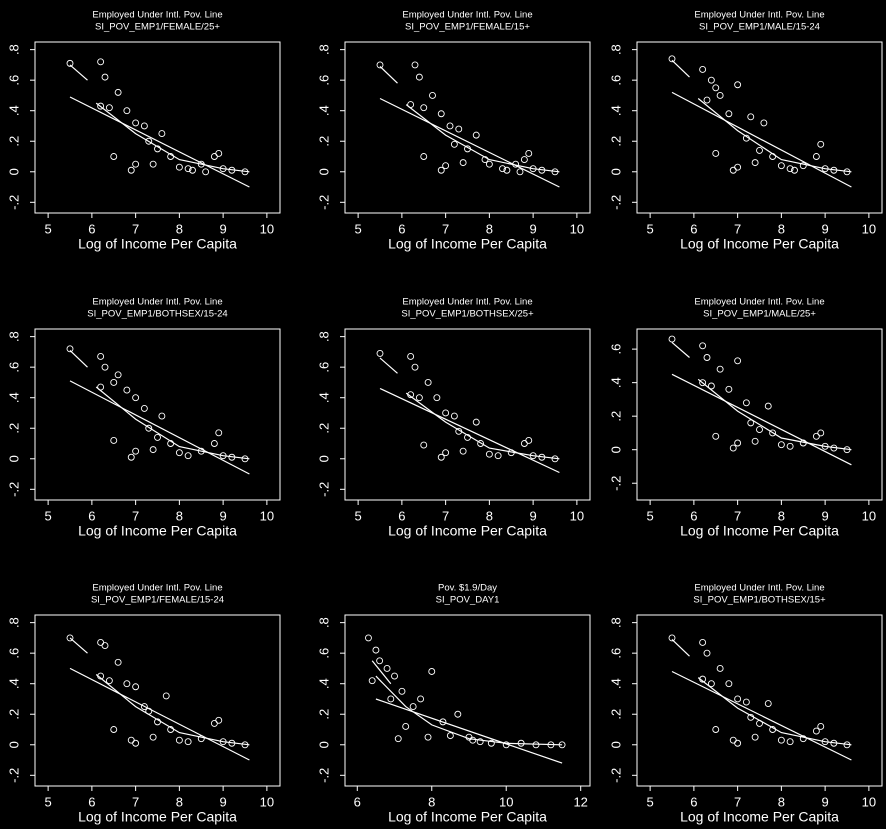 The image size is (886, 829). What do you see at coordinates (759, 414) in the screenshot?
I see `plot-frame` at bounding box center [759, 414].